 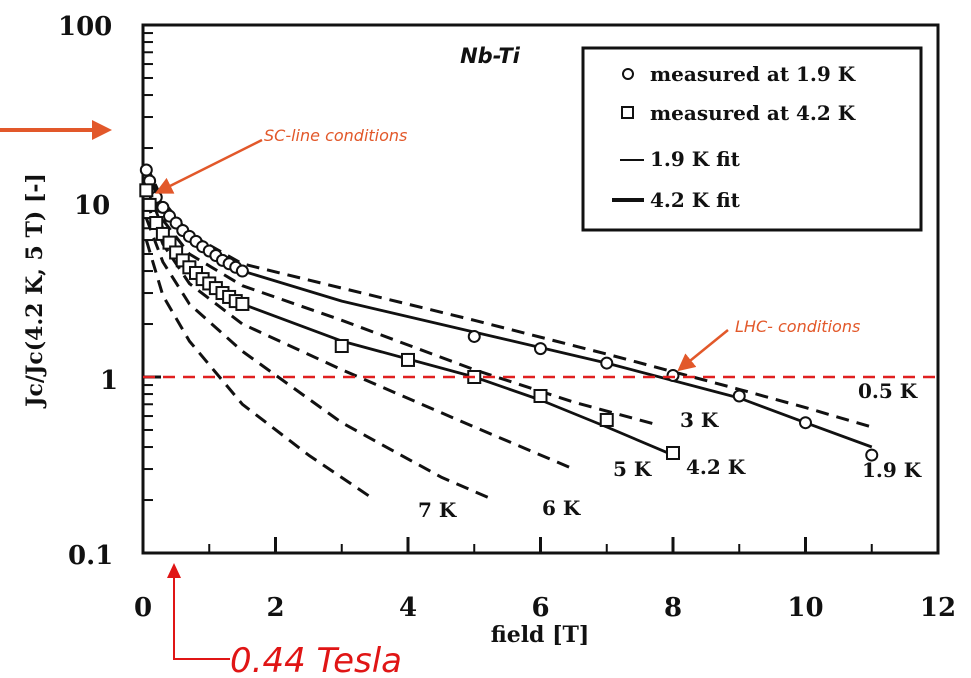 I want to click on x-tick-12: 12, so click(x=938, y=608).